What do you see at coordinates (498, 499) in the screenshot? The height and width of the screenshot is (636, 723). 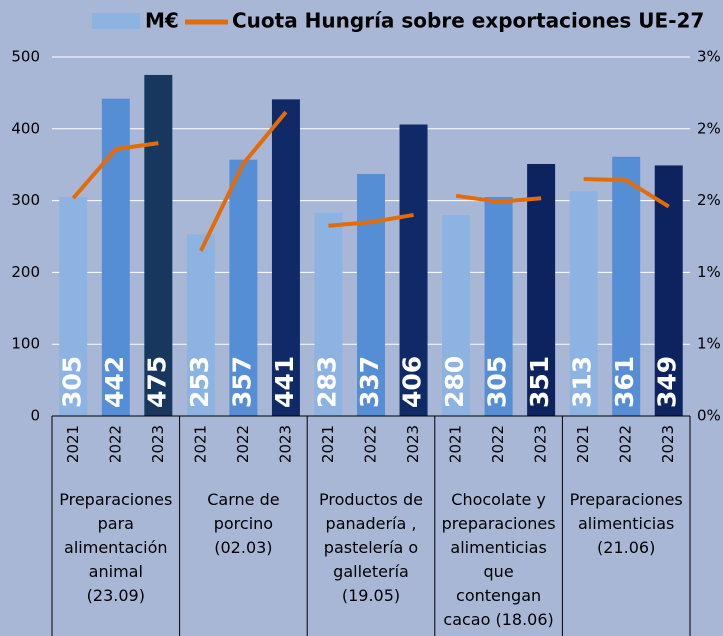 I see `group-label-line: Chocolate y` at bounding box center [498, 499].